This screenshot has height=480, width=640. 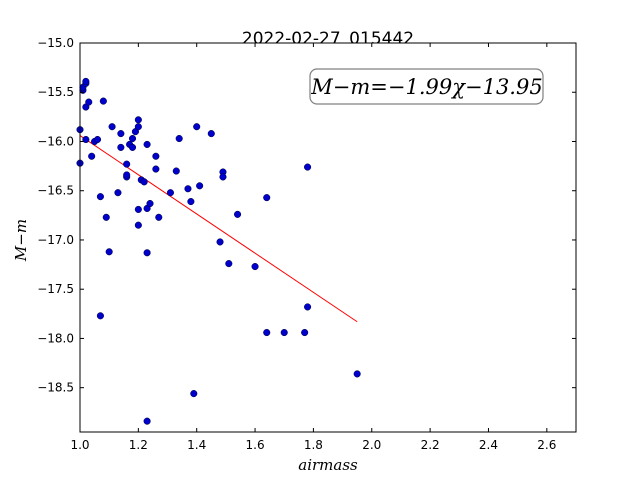 What do you see at coordinates (313, 445) in the screenshot?
I see `x-tick-label: 1.8` at bounding box center [313, 445].